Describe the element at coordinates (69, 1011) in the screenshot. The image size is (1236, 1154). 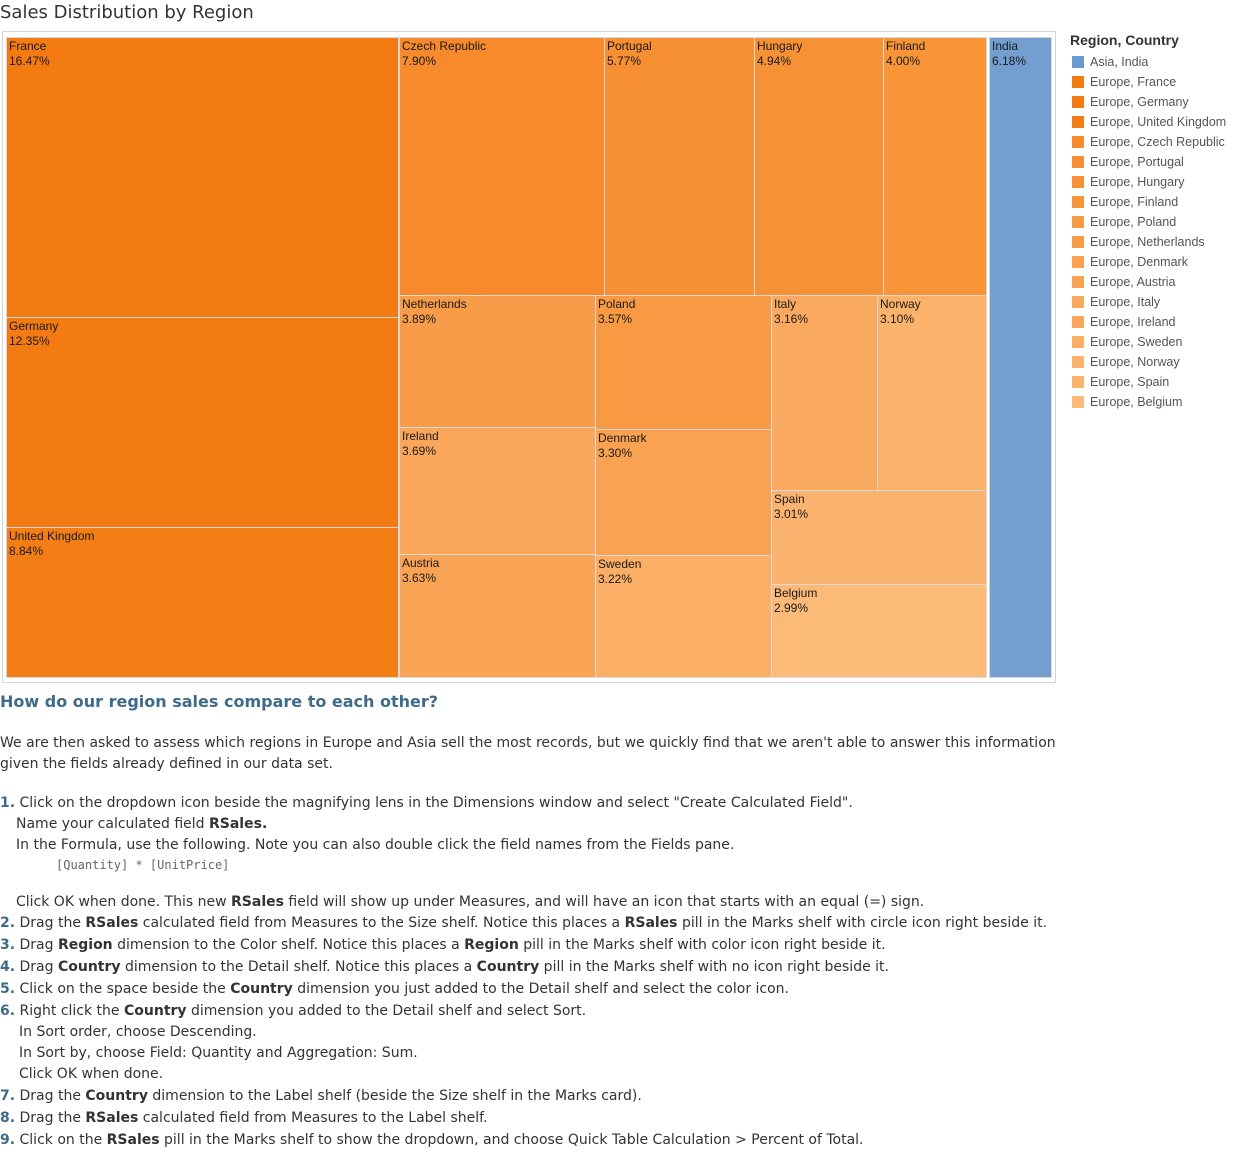
I see `step-text: Right click the` at that location.